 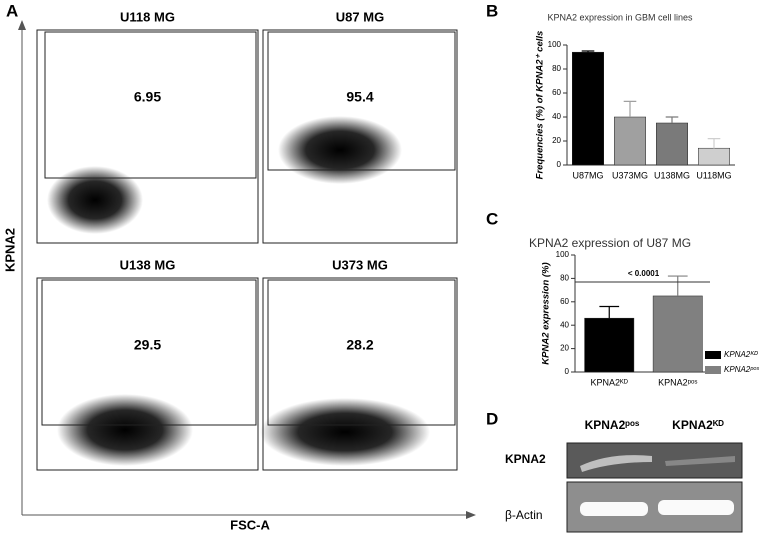 What do you see at coordinates (713, 175) in the screenshot?
I see `x-tick-label: U118MG` at bounding box center [713, 175].